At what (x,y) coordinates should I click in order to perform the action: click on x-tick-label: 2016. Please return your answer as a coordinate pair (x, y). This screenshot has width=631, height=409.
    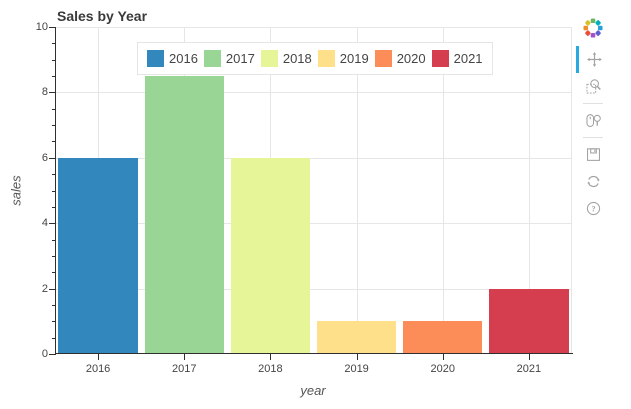
    Looking at the image, I should click on (98, 369).